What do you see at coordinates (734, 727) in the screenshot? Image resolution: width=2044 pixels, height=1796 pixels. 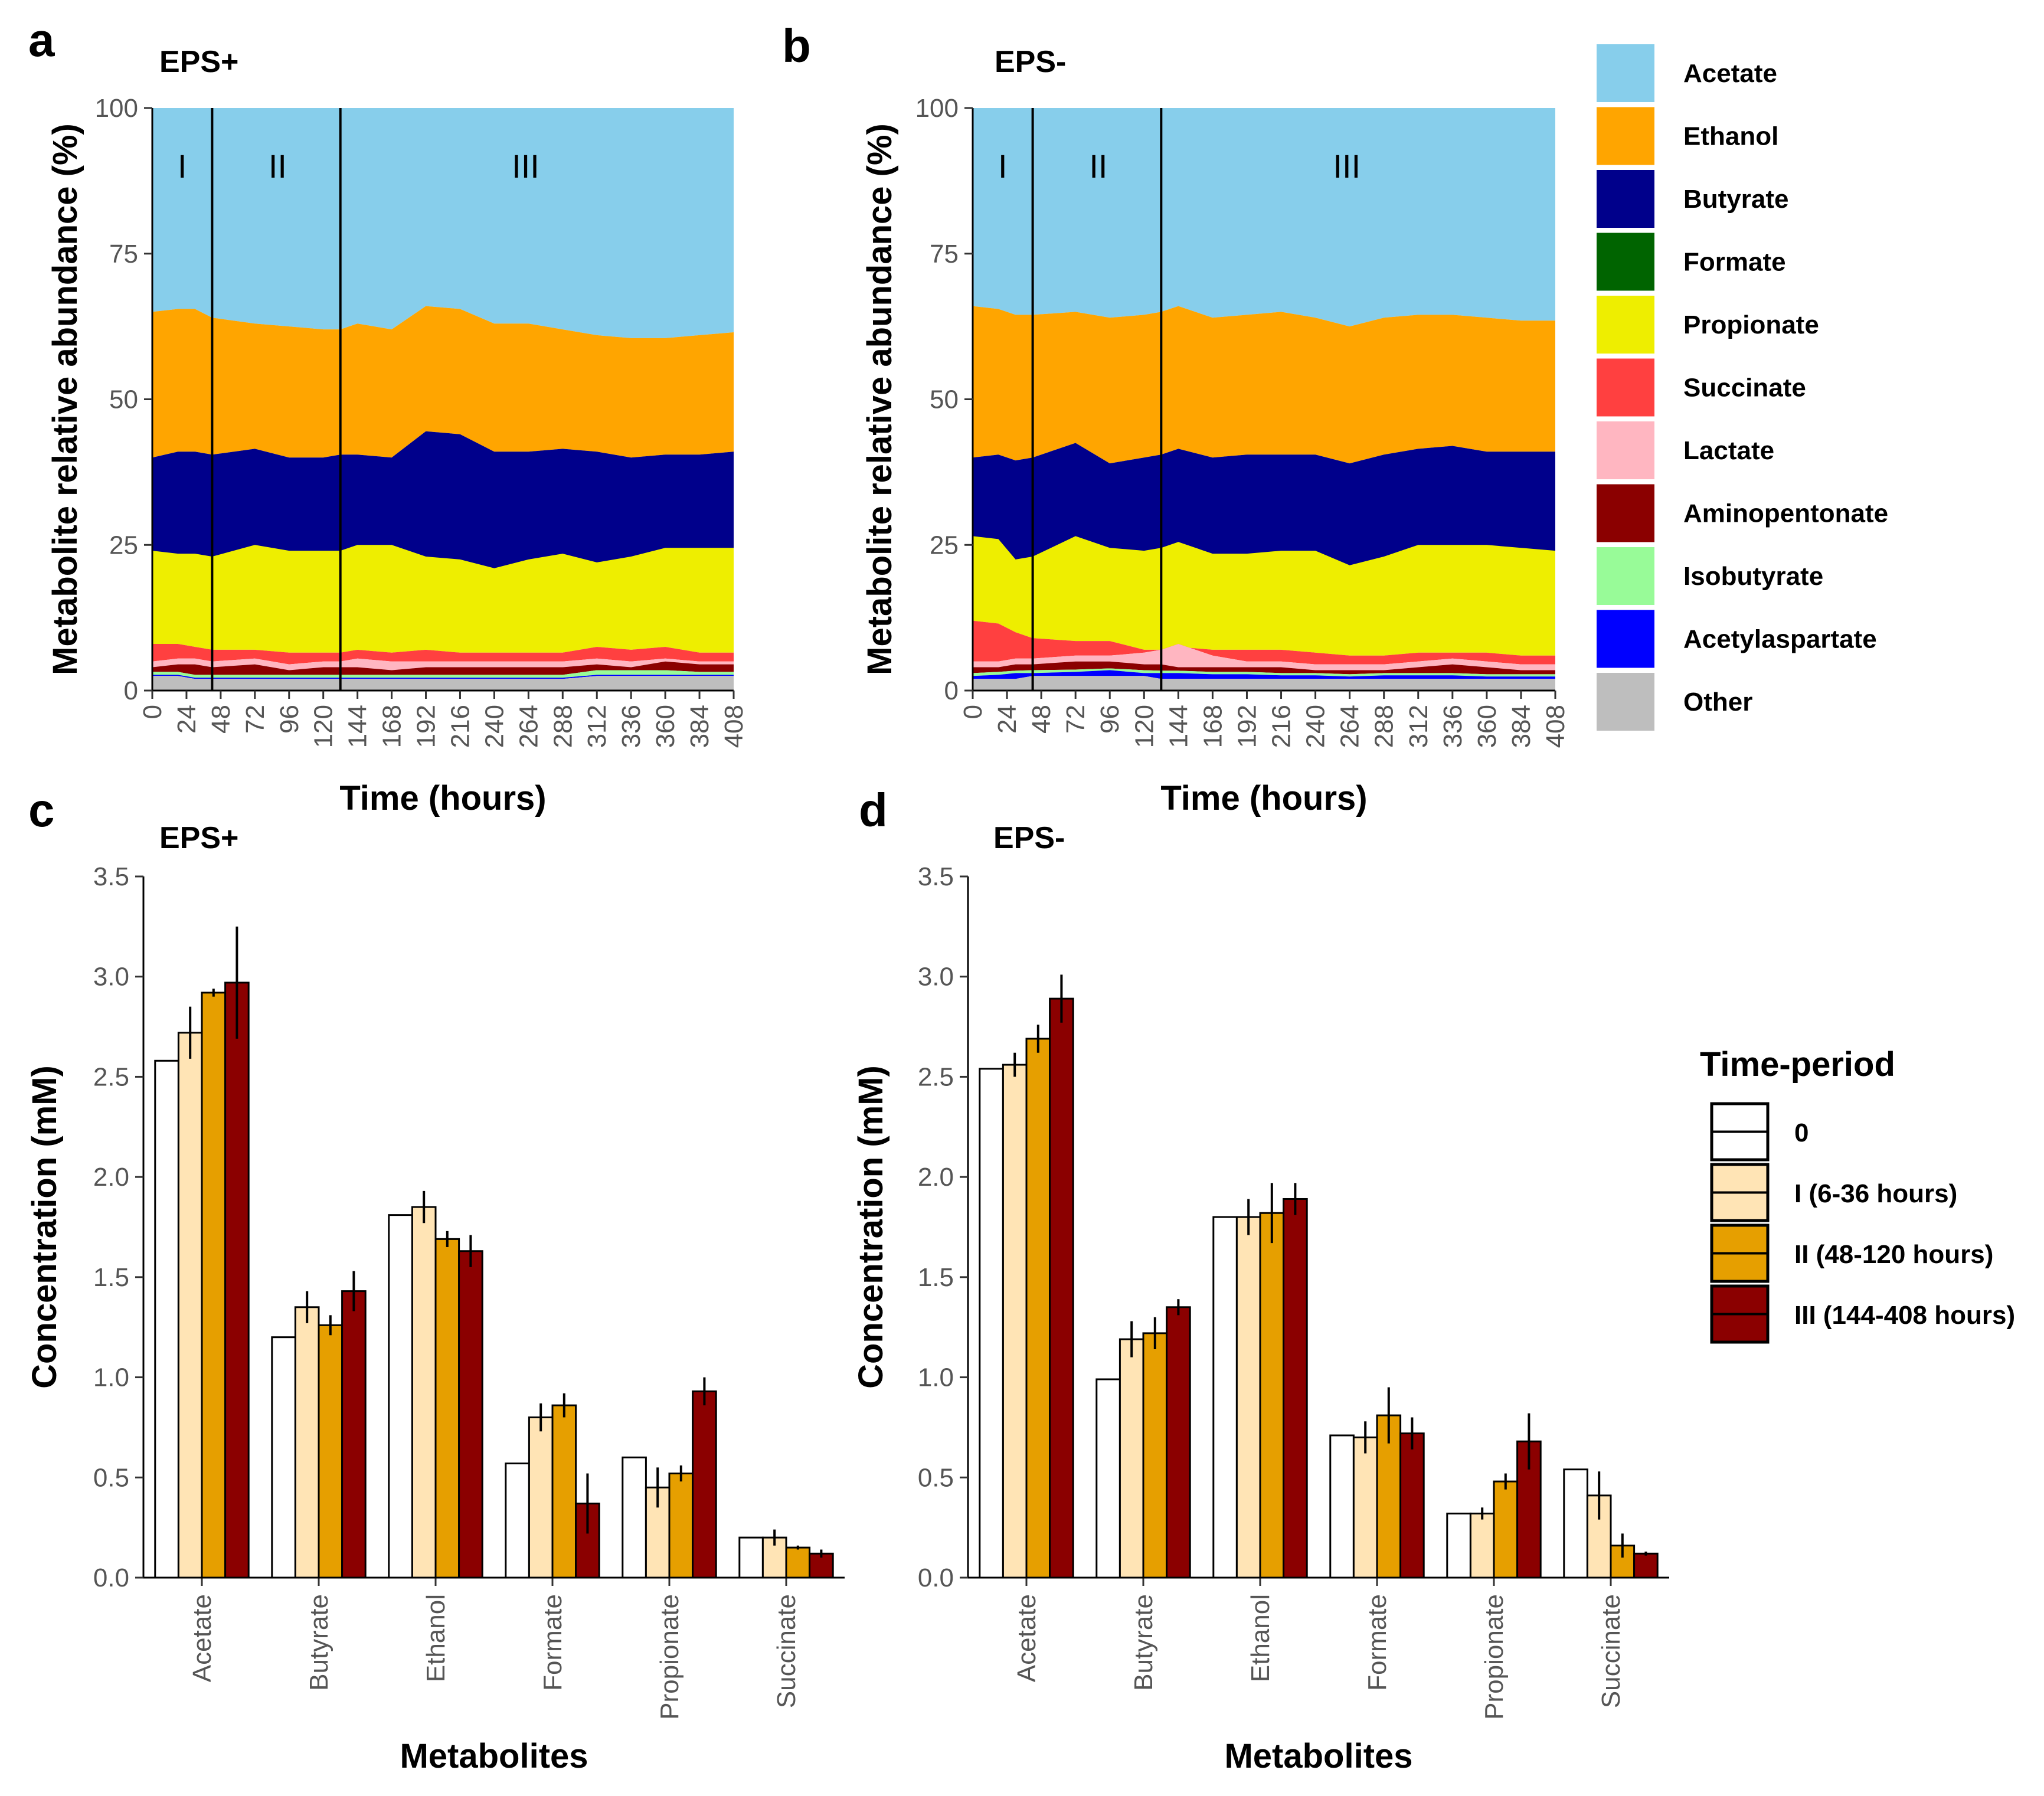 I see `x-tick-label: 408` at bounding box center [734, 727].